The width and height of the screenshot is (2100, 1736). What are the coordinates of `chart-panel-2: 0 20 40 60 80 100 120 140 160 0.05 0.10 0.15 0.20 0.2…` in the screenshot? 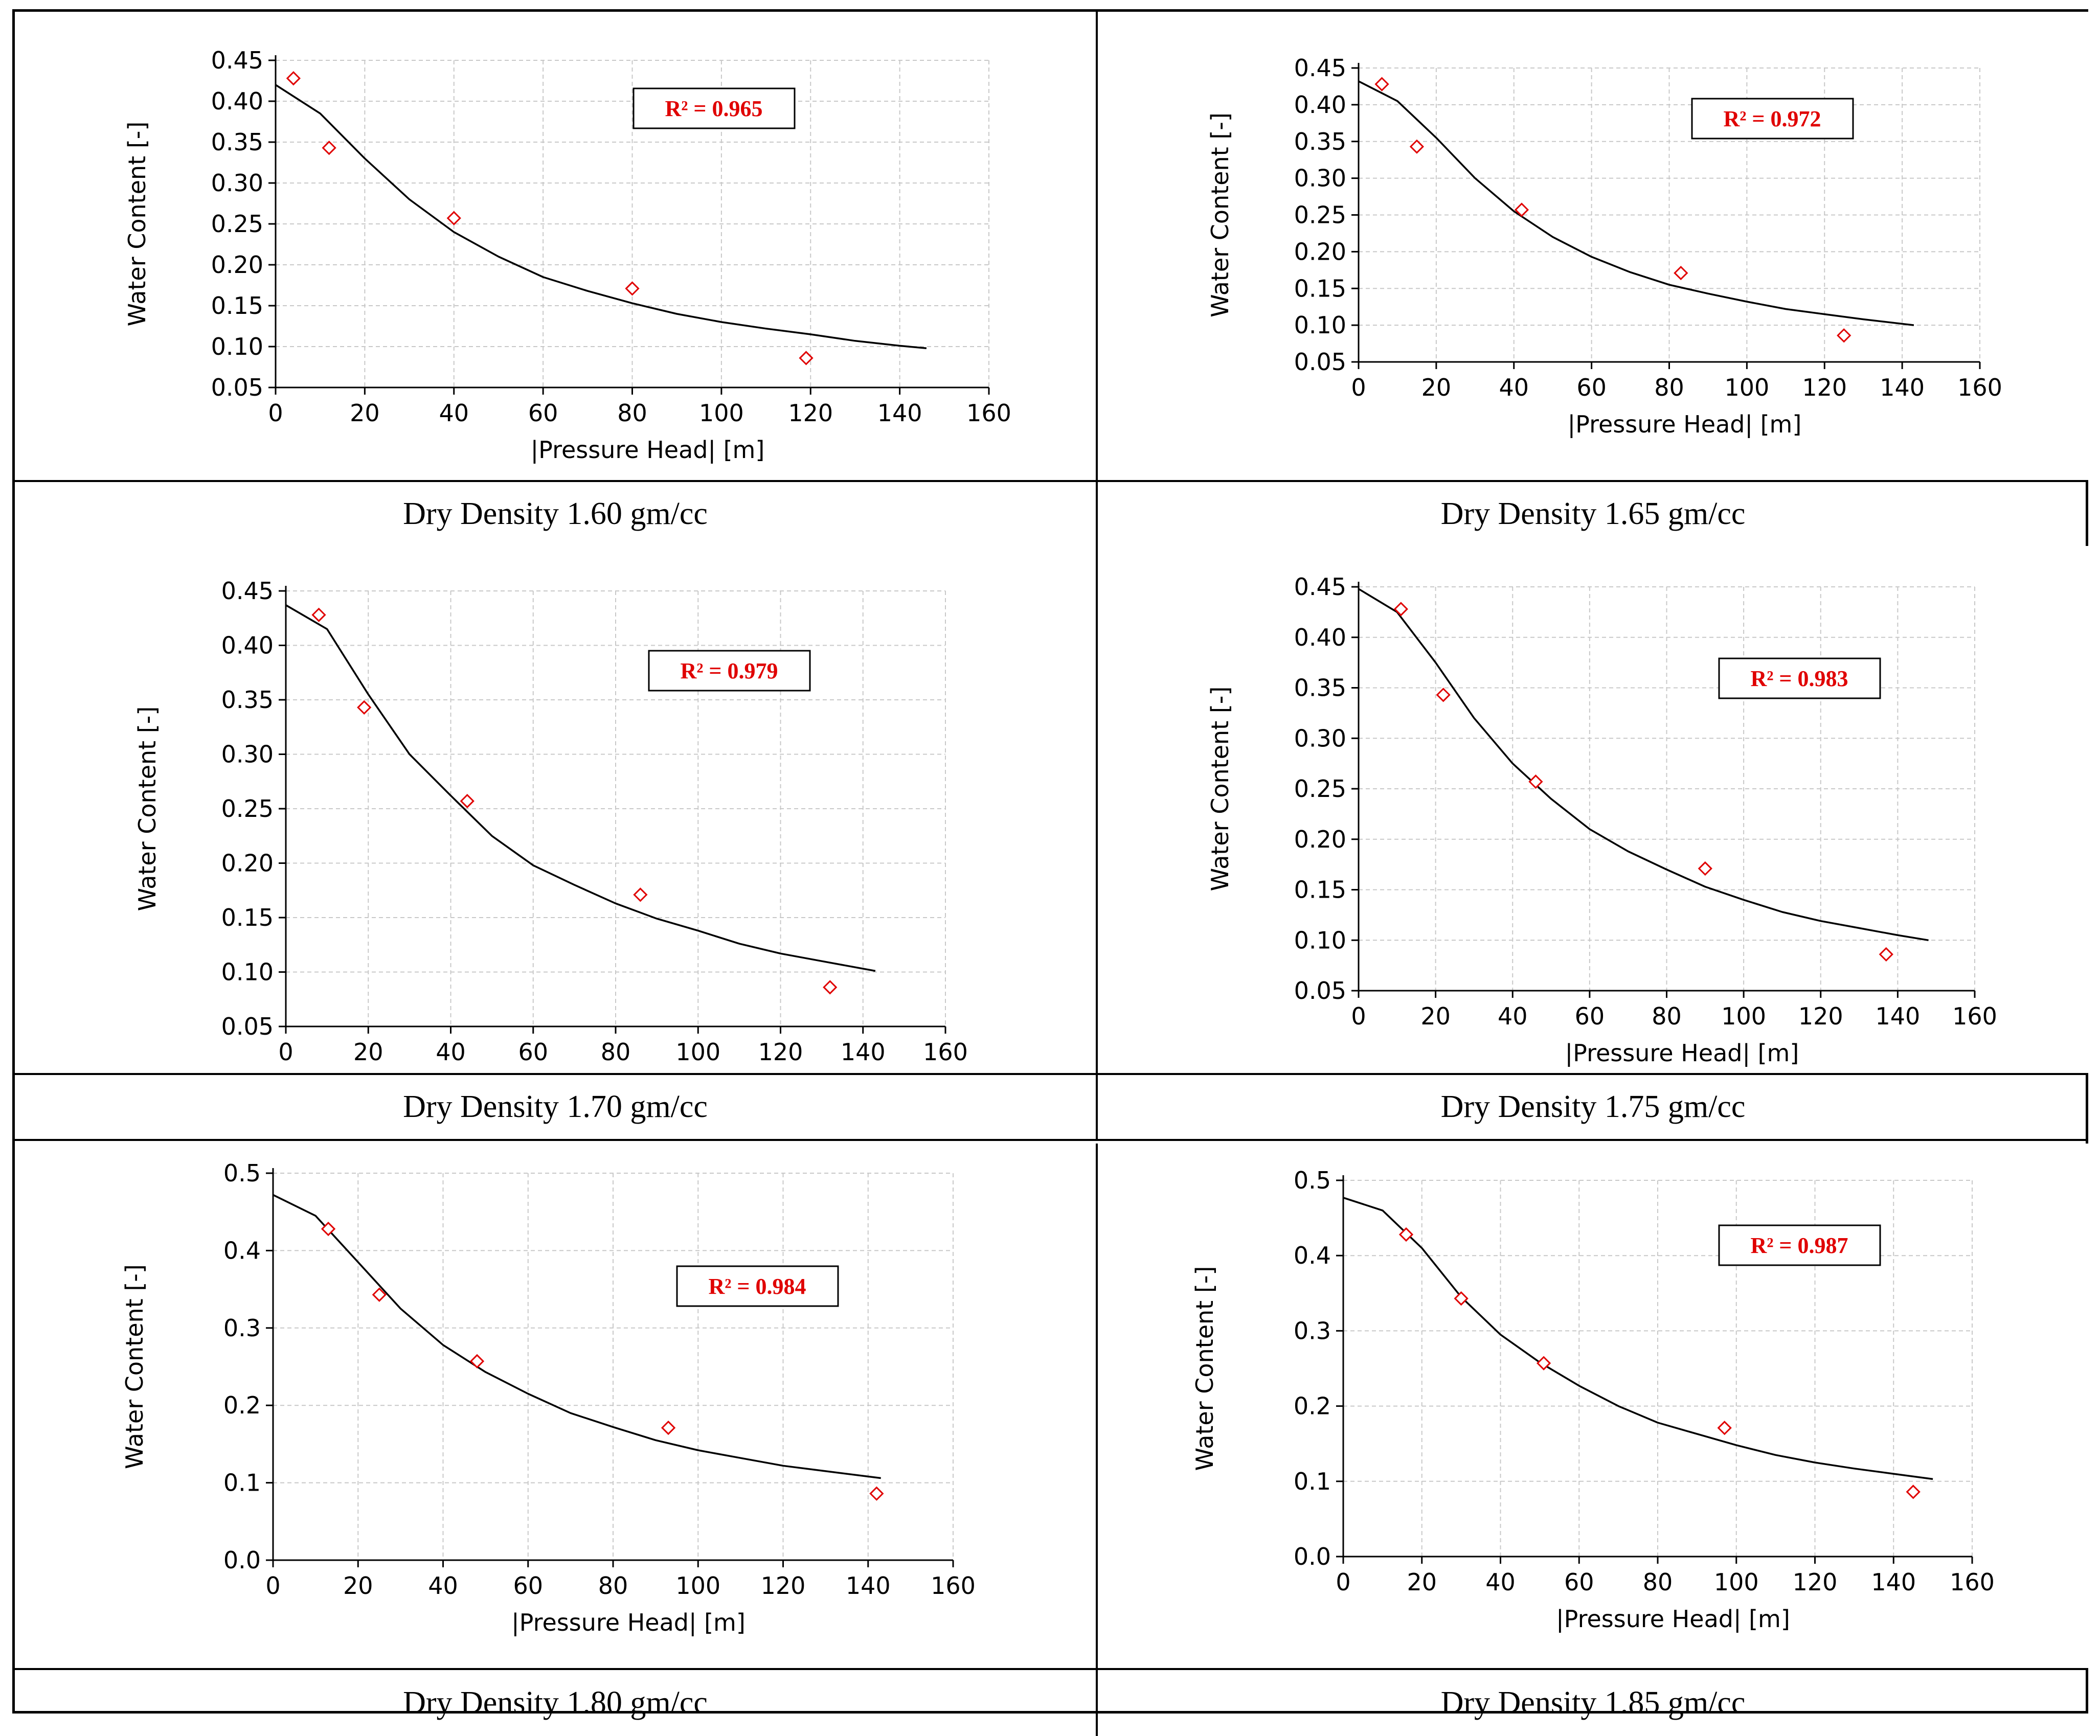 It's located at (1593, 247).